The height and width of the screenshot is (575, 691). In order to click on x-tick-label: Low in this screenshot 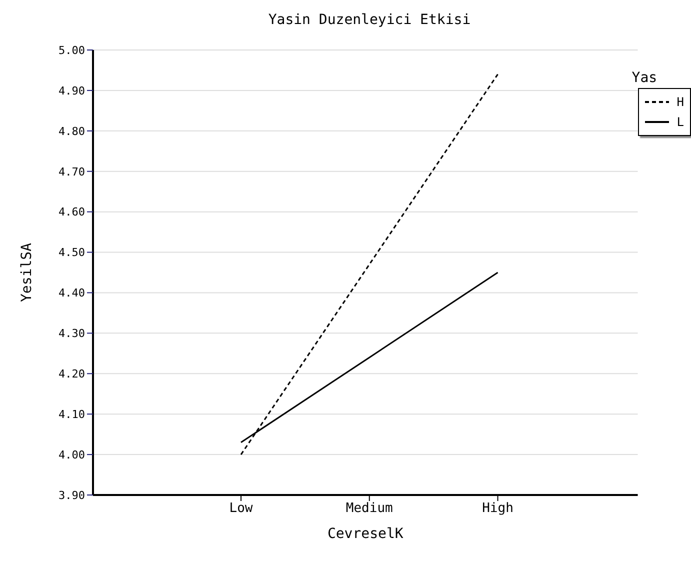, I will do `click(241, 508)`.